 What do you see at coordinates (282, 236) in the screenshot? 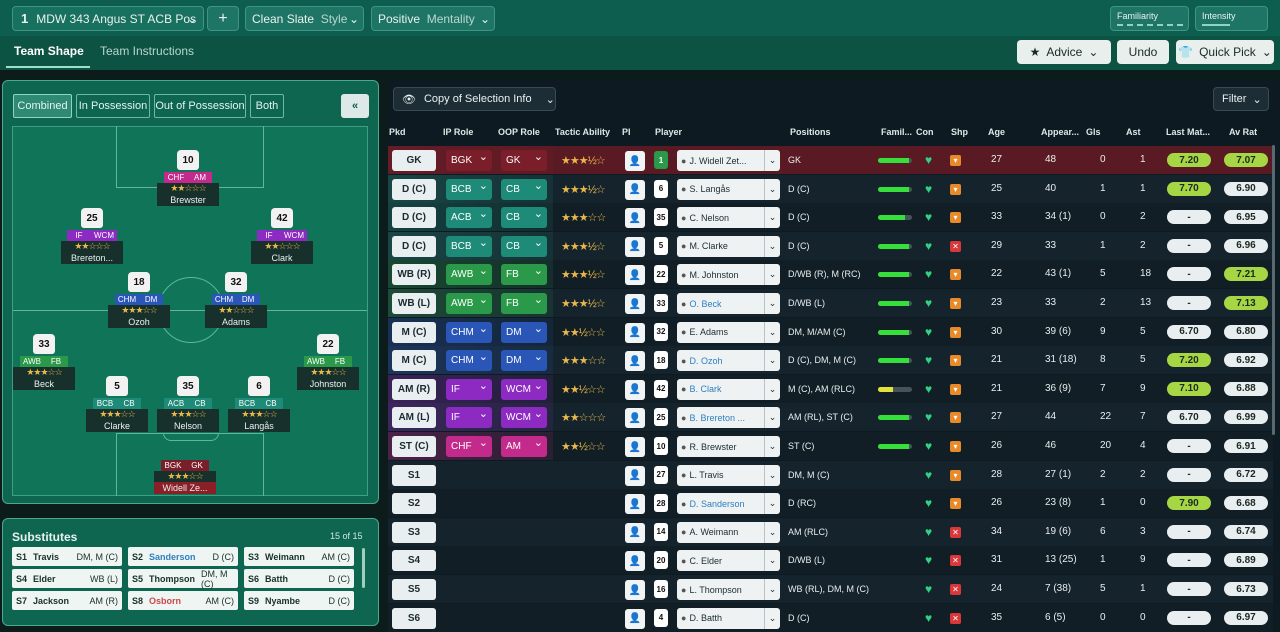
I see `pitch-player: 42 IF WCM ★★☆☆☆ Clark` at bounding box center [282, 236].